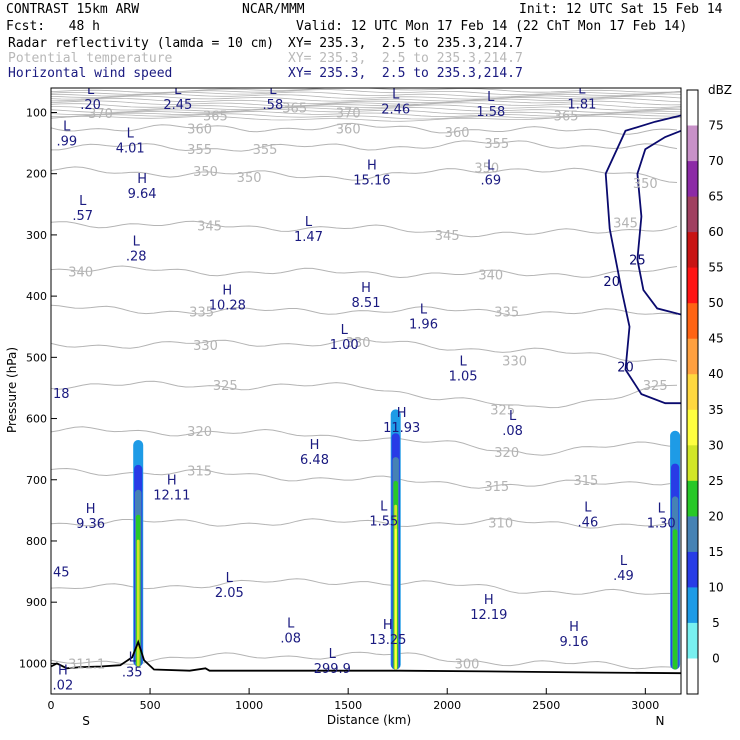 This screenshot has height=740, width=740. What do you see at coordinates (86, 721) in the screenshot?
I see `south-label: S` at bounding box center [86, 721].